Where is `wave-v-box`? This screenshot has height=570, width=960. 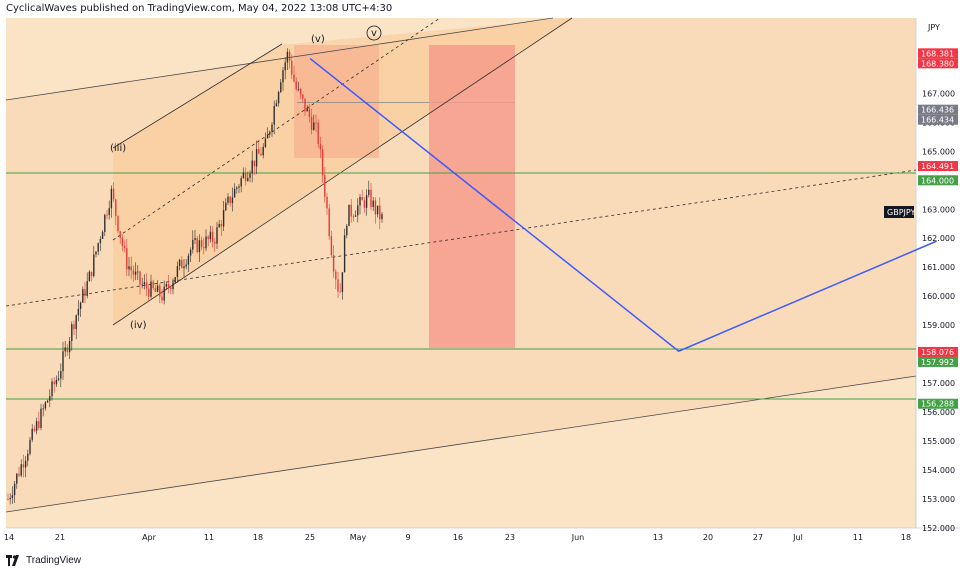 wave-v-box is located at coordinates (336, 101).